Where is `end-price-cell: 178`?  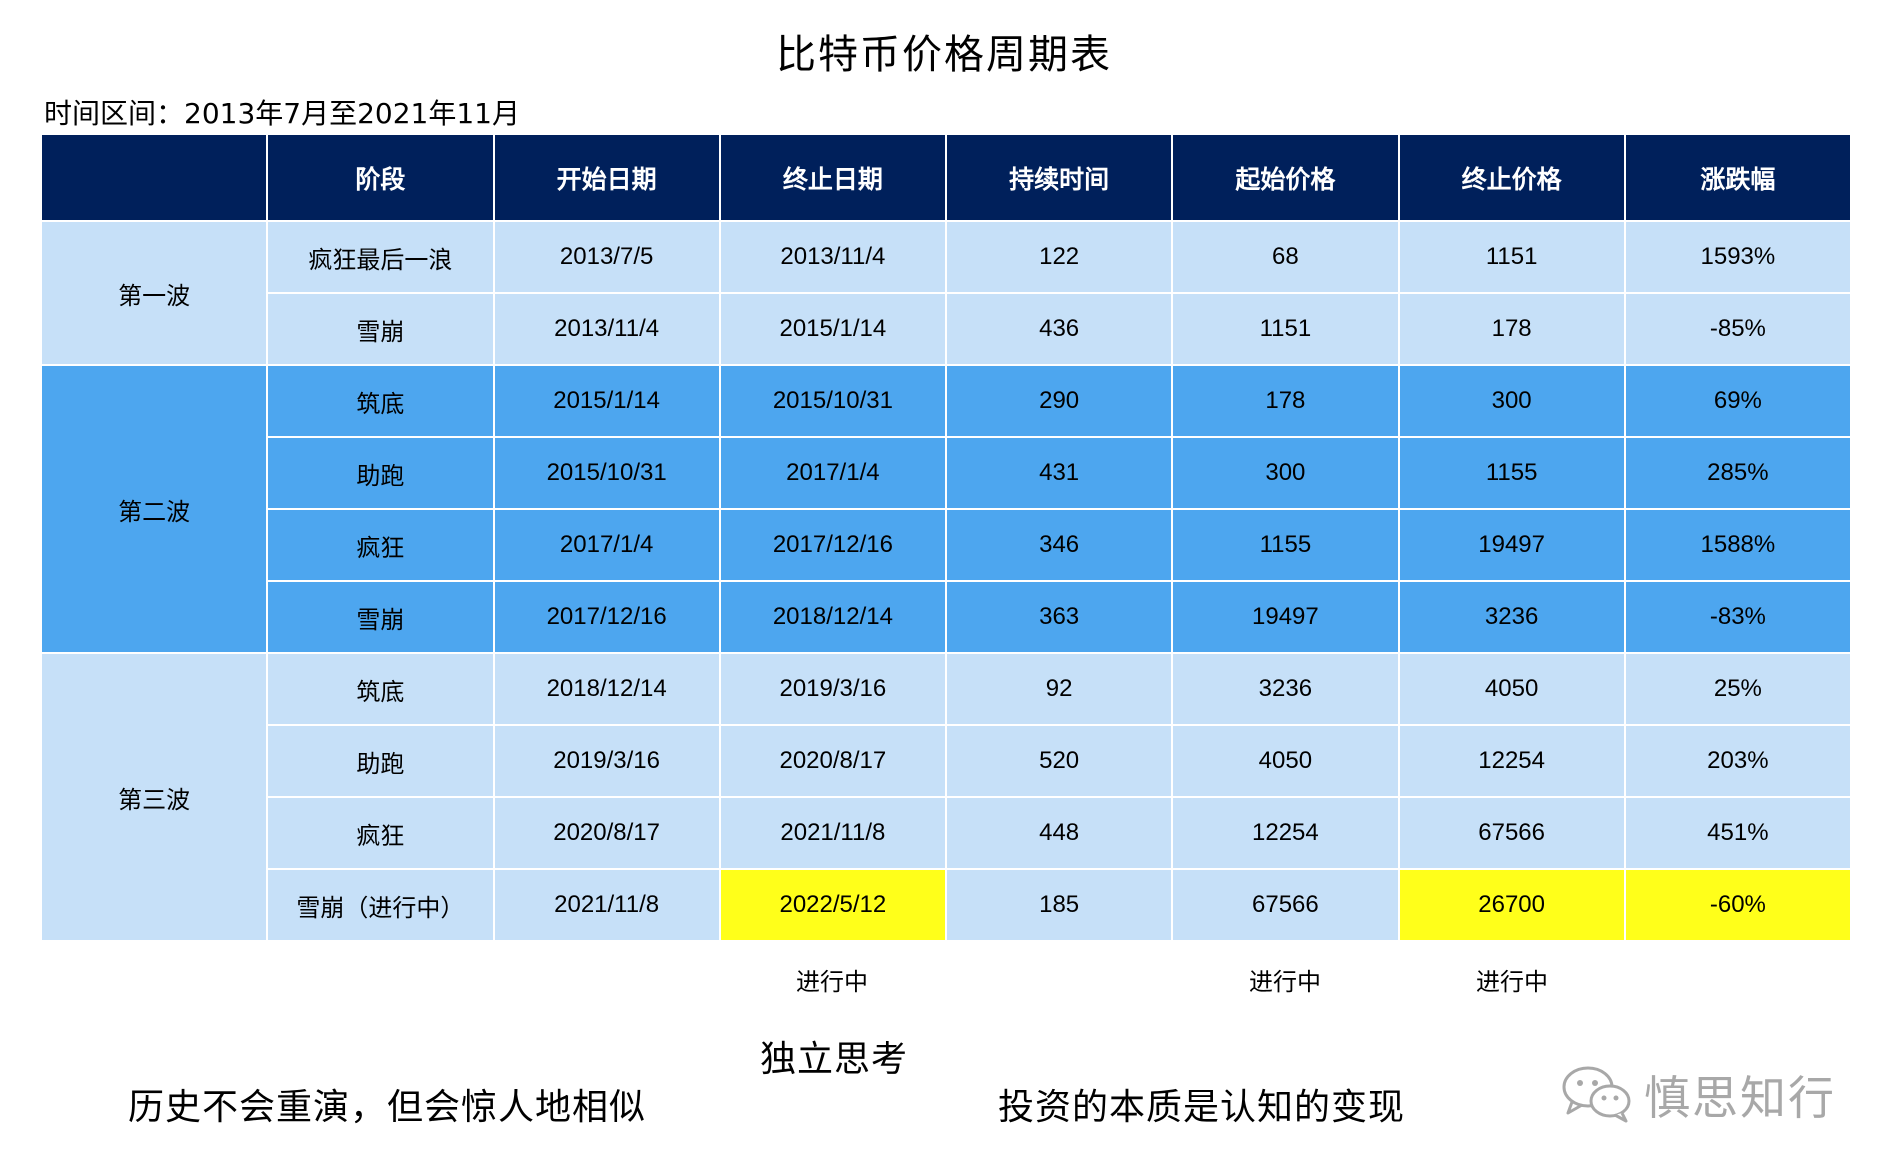 end-price-cell: 178 is located at coordinates (1511, 329).